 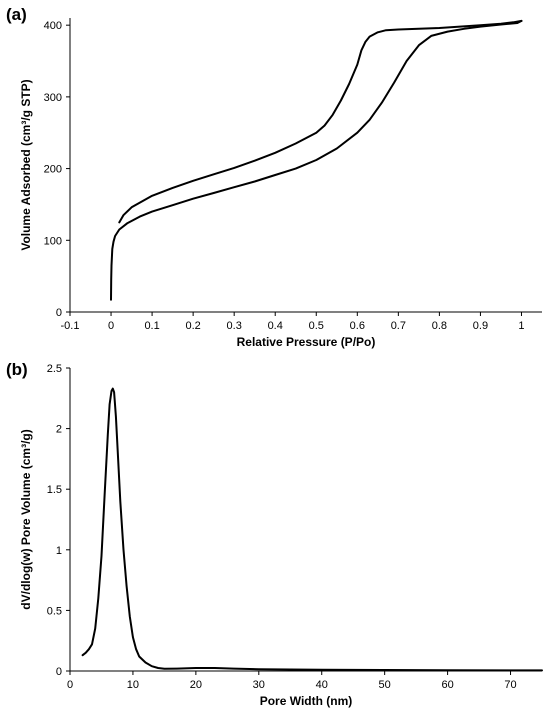 I want to click on pore-y-tick-label: 2.5, so click(x=54, y=369).